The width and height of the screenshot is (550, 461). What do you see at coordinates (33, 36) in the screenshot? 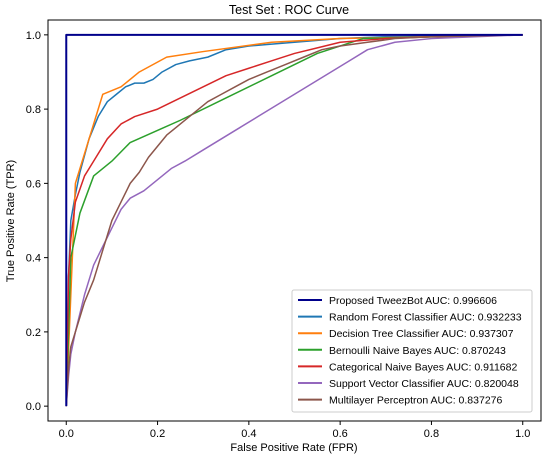
I see `y-tick-label: 1.0` at bounding box center [33, 36].